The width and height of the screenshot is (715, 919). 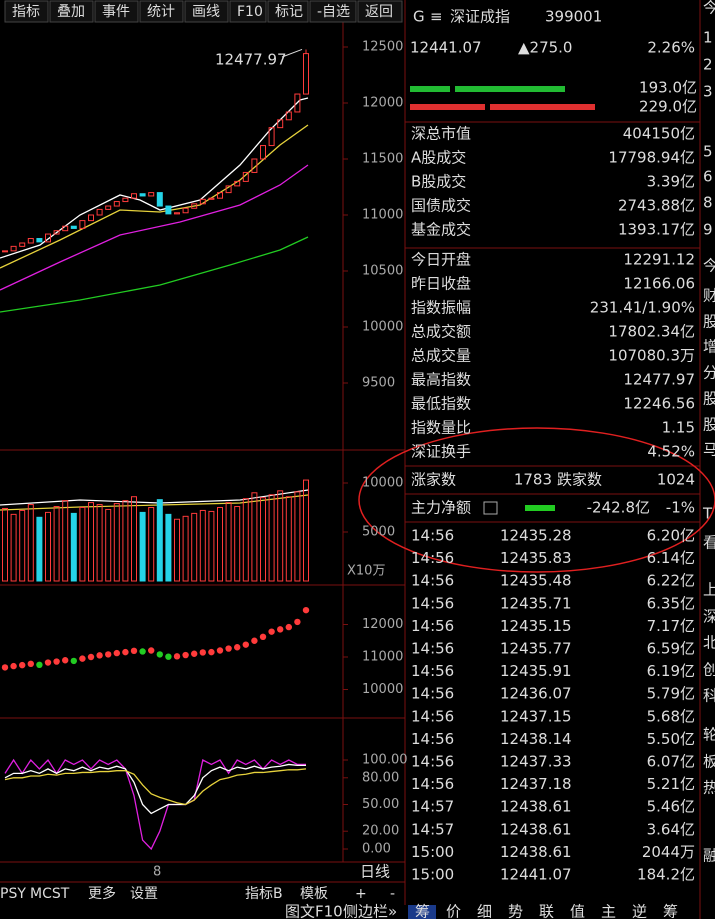 I want to click on stat-value: 2743.88亿, so click(x=656, y=206).